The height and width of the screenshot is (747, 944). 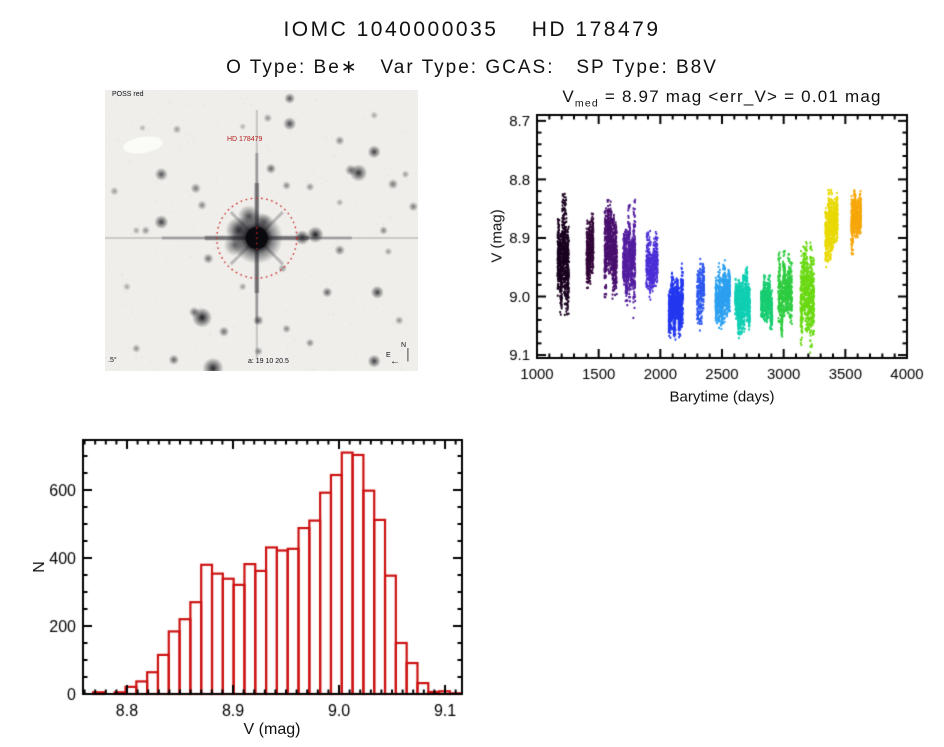 I want to click on compass-east-arrow-icon: ←, so click(x=395, y=361).